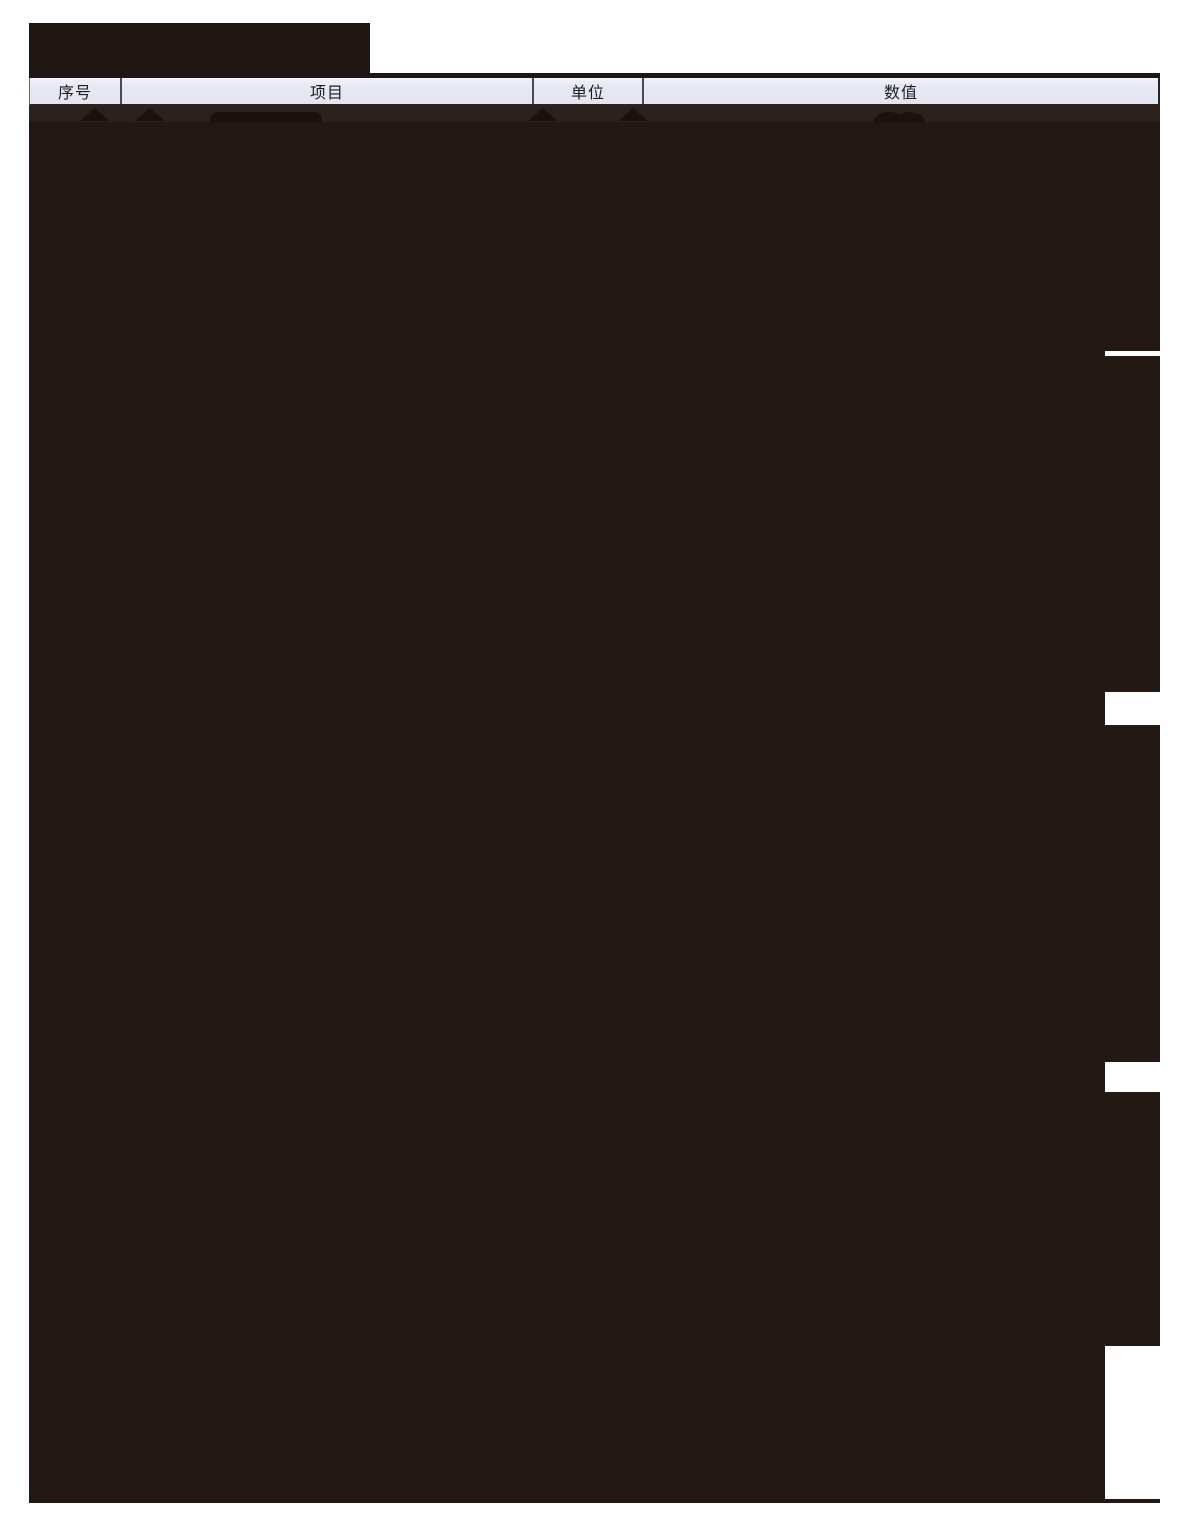 The image size is (1200, 1527). I want to click on column-header-serial-number: 序号, so click(75, 91).